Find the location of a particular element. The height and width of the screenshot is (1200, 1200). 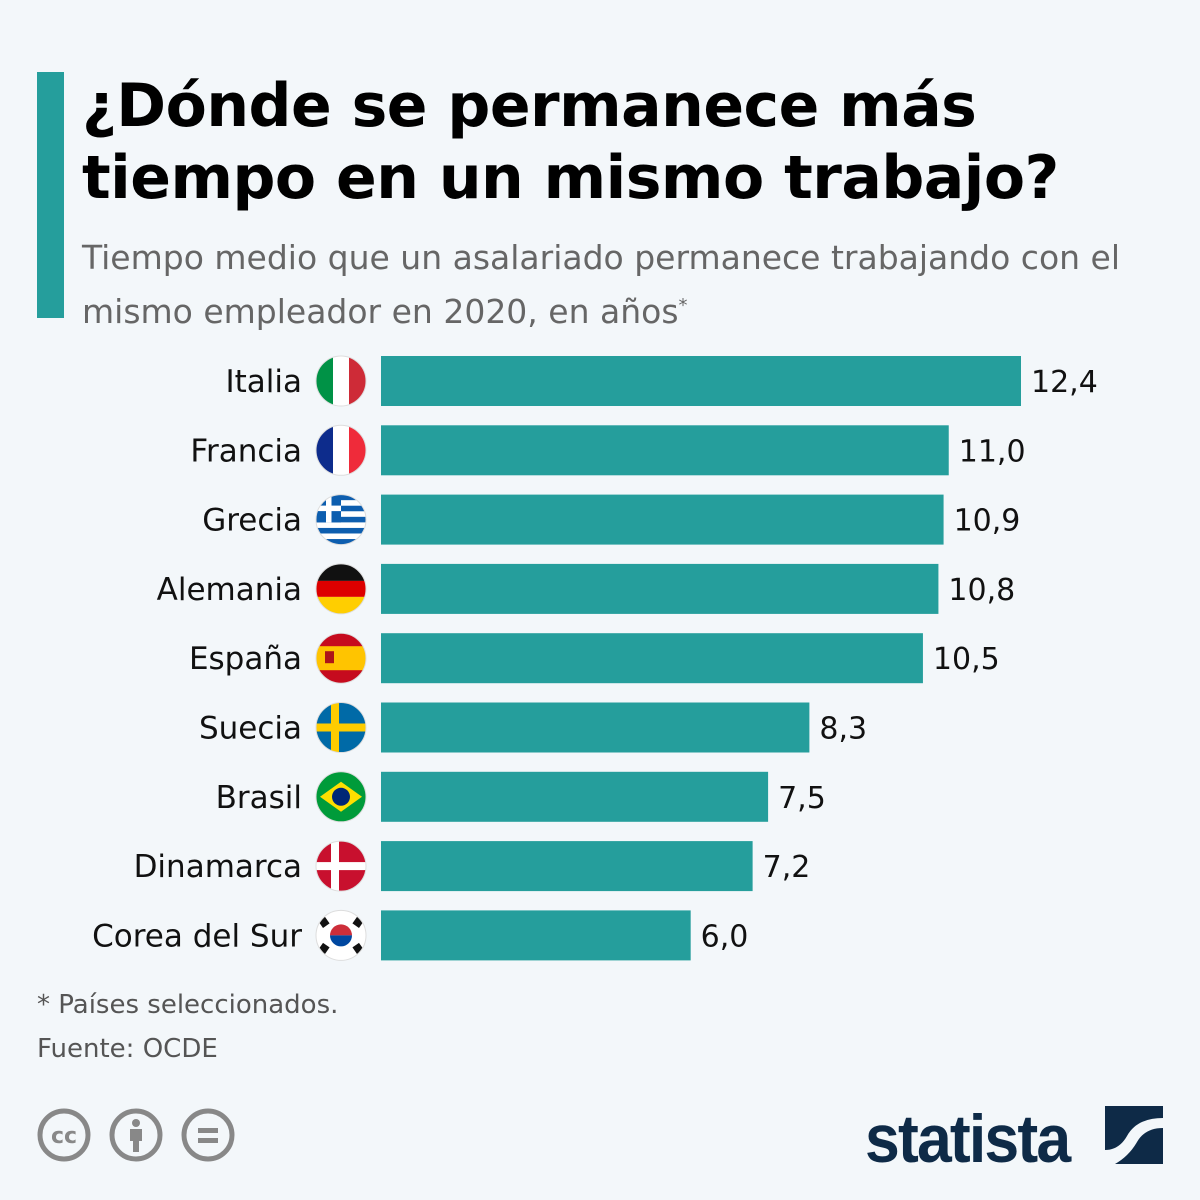

flag-de-icon is located at coordinates (341, 588).